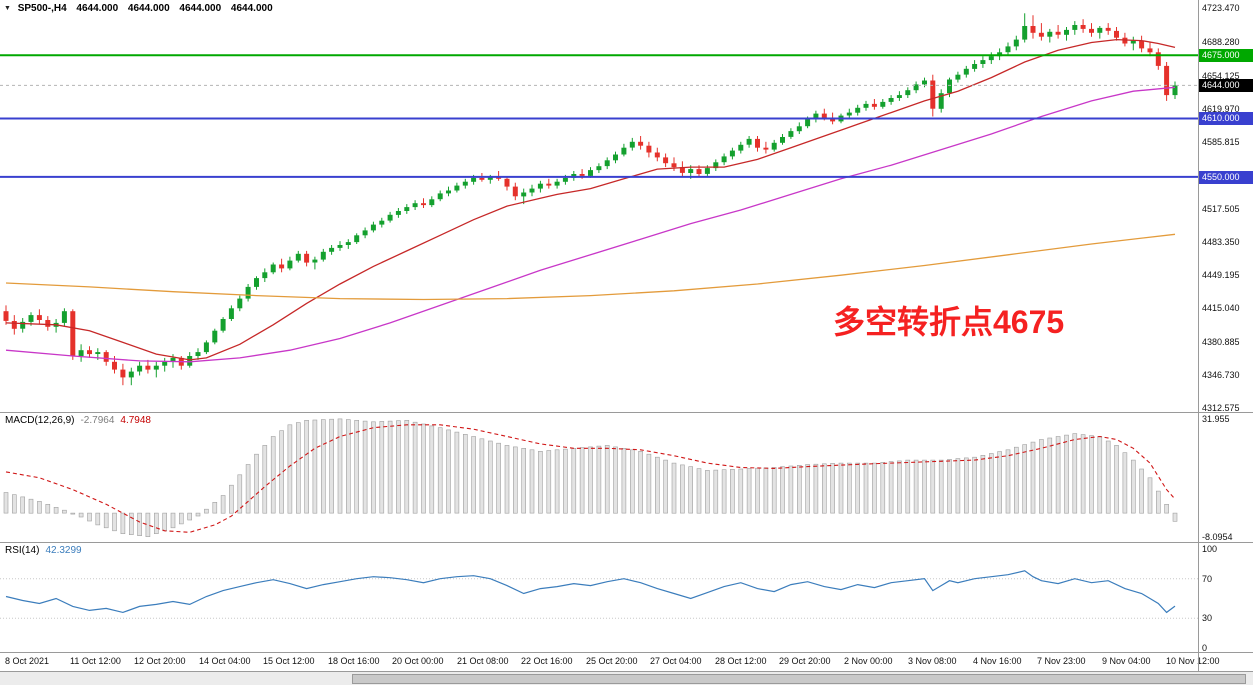 Image resolution: width=1253 pixels, height=685 pixels. Describe the element at coordinates (799, 679) in the screenshot. I see `horizontal-scrollbar-thumb` at that location.